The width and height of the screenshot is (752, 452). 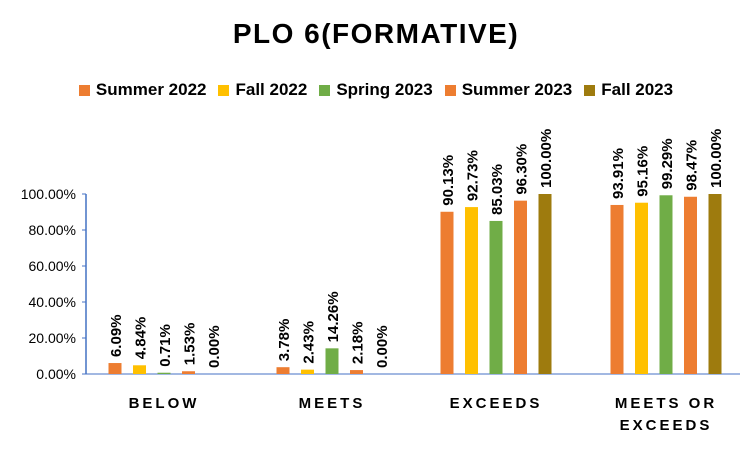 I want to click on y-tick-label: 80.00%, so click(x=52, y=230).